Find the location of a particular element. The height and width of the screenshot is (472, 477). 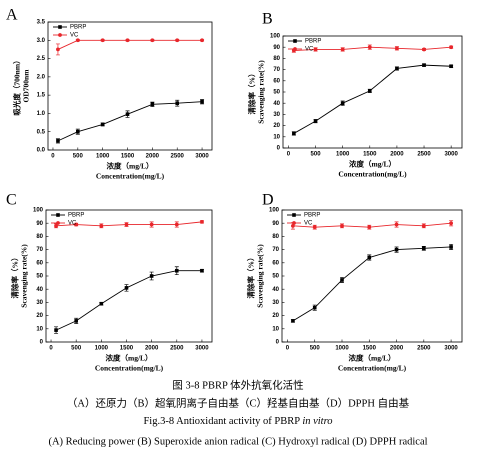

panel-letter: D is located at coordinates (268, 200).